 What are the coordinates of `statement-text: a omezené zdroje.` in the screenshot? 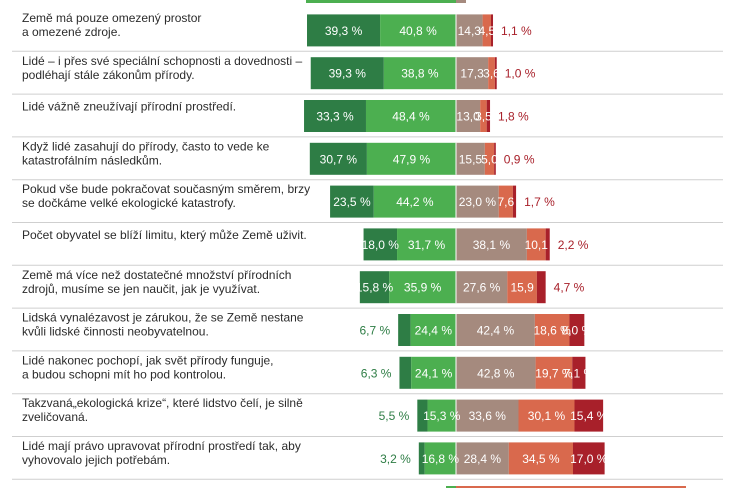 It's located at (71, 32).